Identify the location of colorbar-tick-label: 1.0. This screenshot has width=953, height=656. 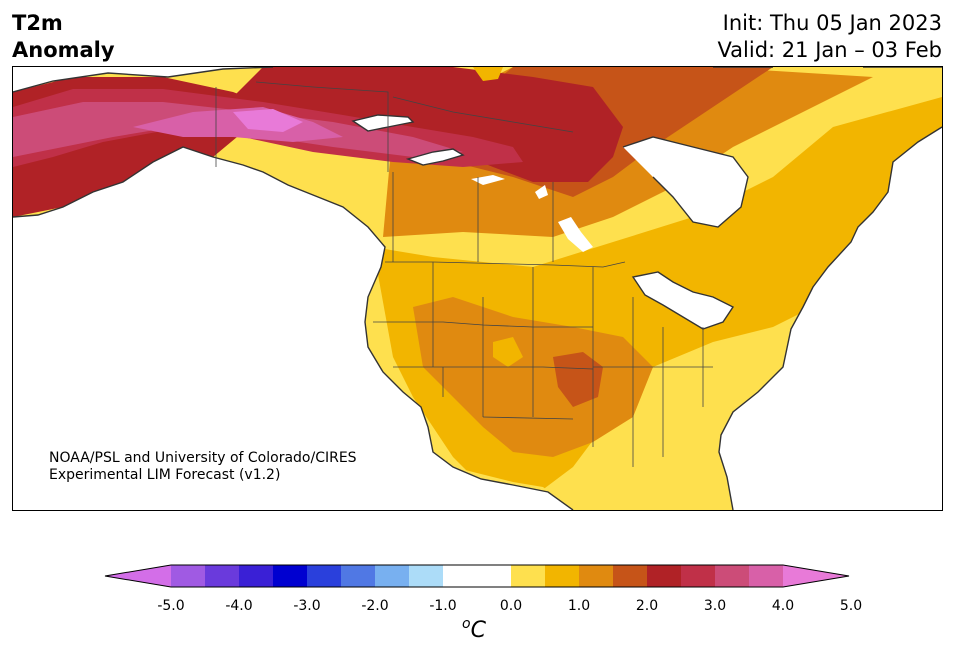
(579, 606).